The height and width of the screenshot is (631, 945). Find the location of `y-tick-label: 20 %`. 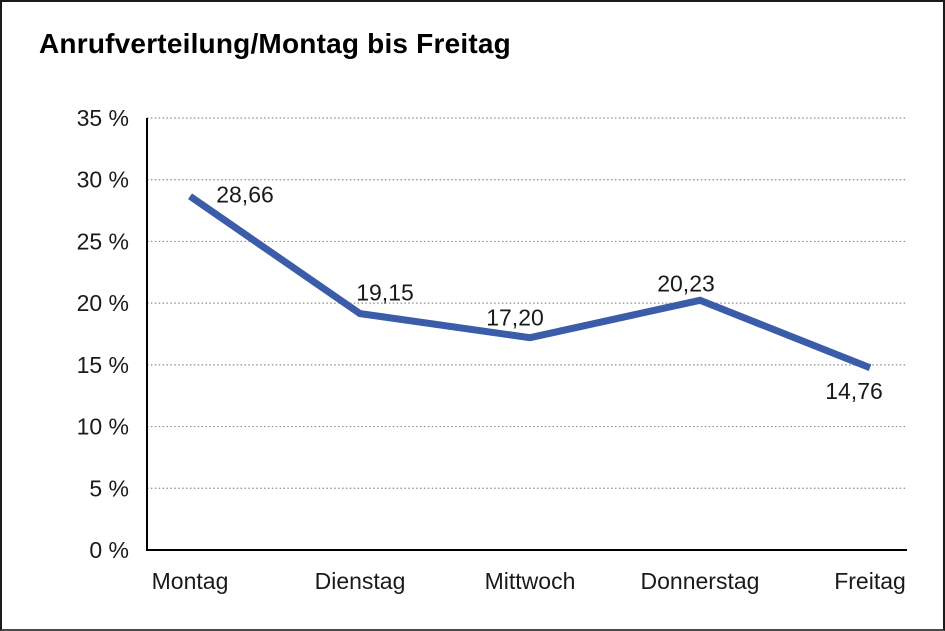

y-tick-label: 20 % is located at coordinates (103, 303).